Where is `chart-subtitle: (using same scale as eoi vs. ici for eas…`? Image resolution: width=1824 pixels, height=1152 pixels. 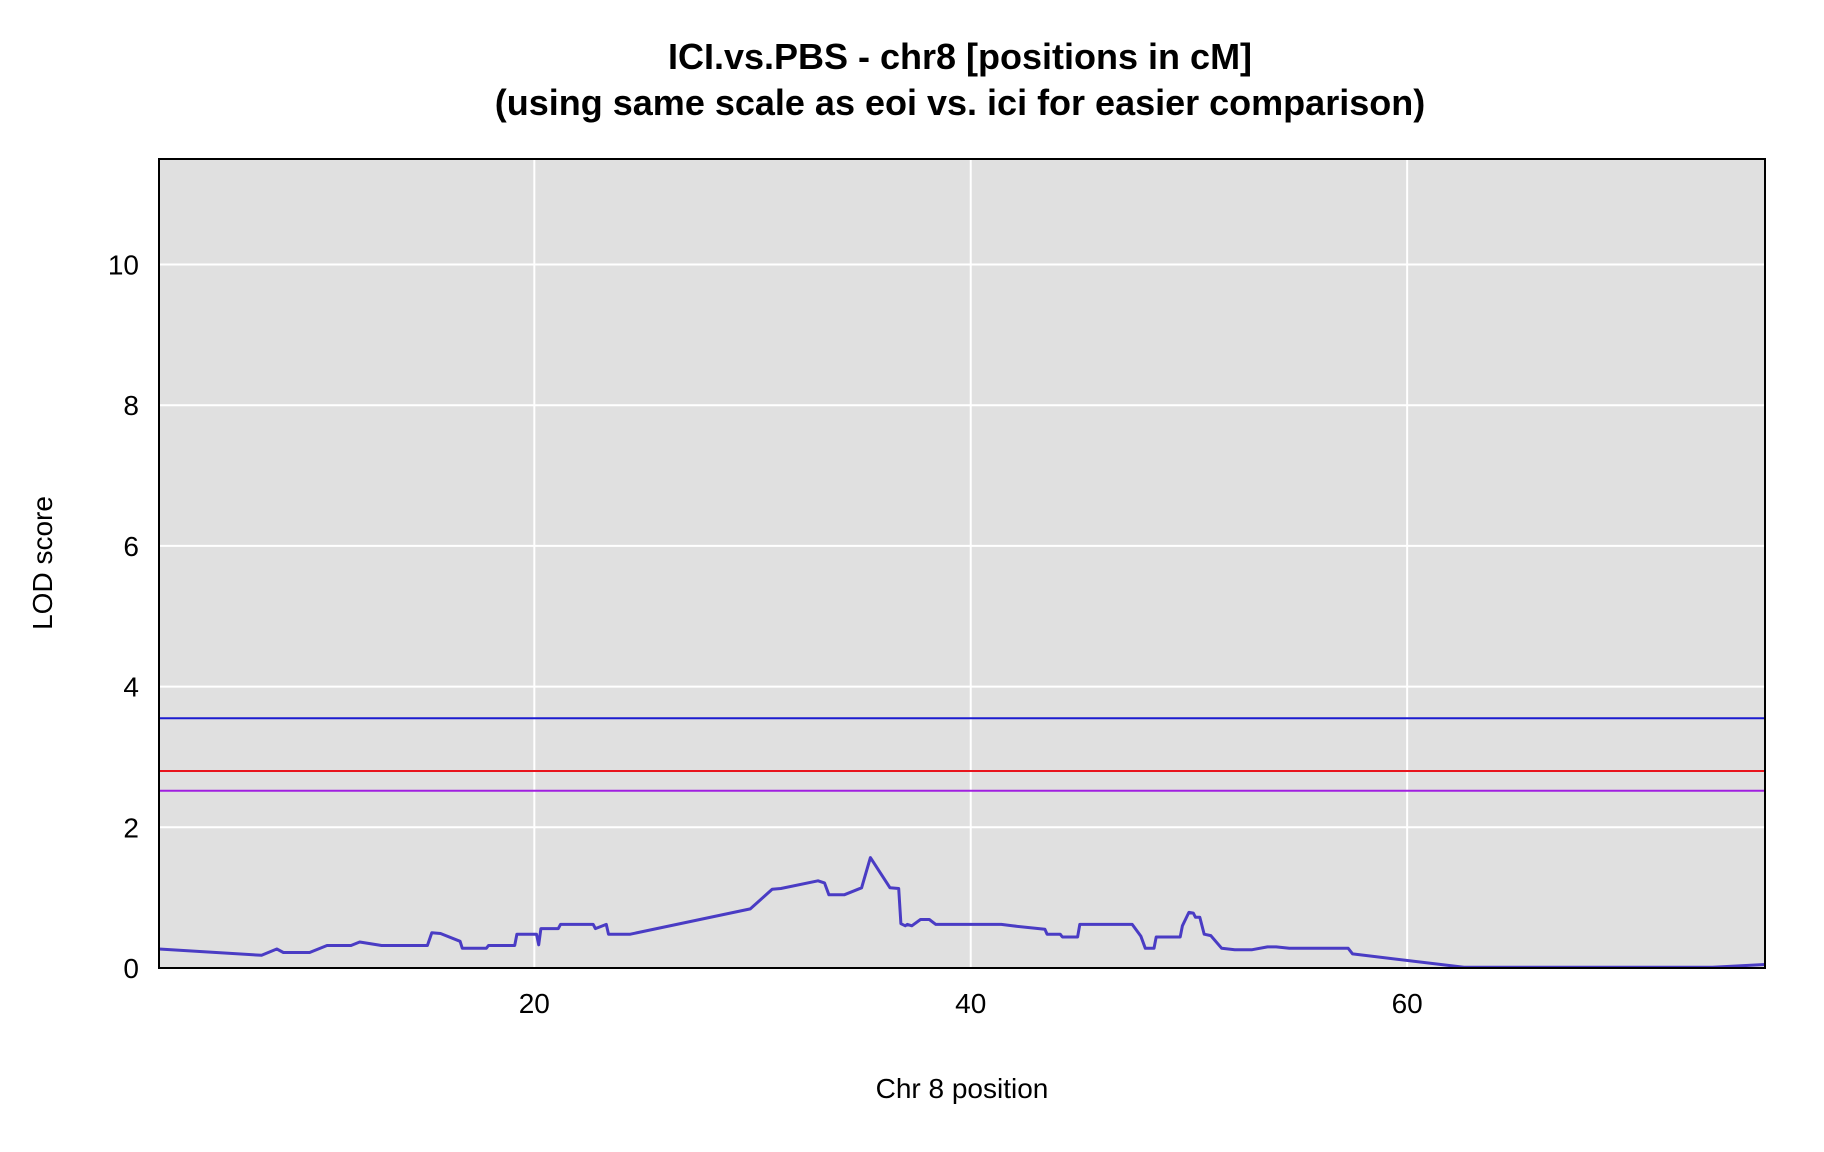
chart-subtitle: (using same scale as eoi vs. ici for eas… is located at coordinates (960, 102).